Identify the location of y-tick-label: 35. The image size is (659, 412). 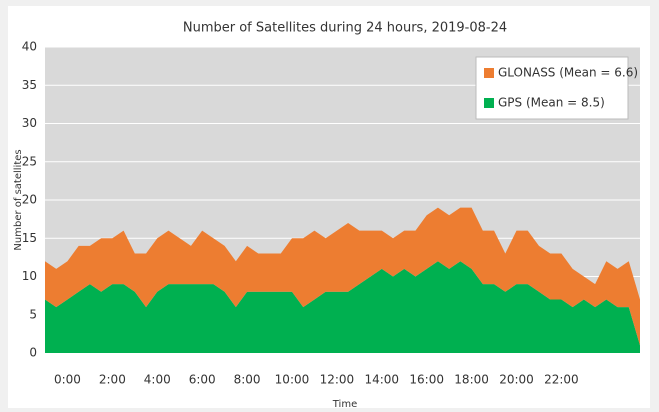
(29, 85).